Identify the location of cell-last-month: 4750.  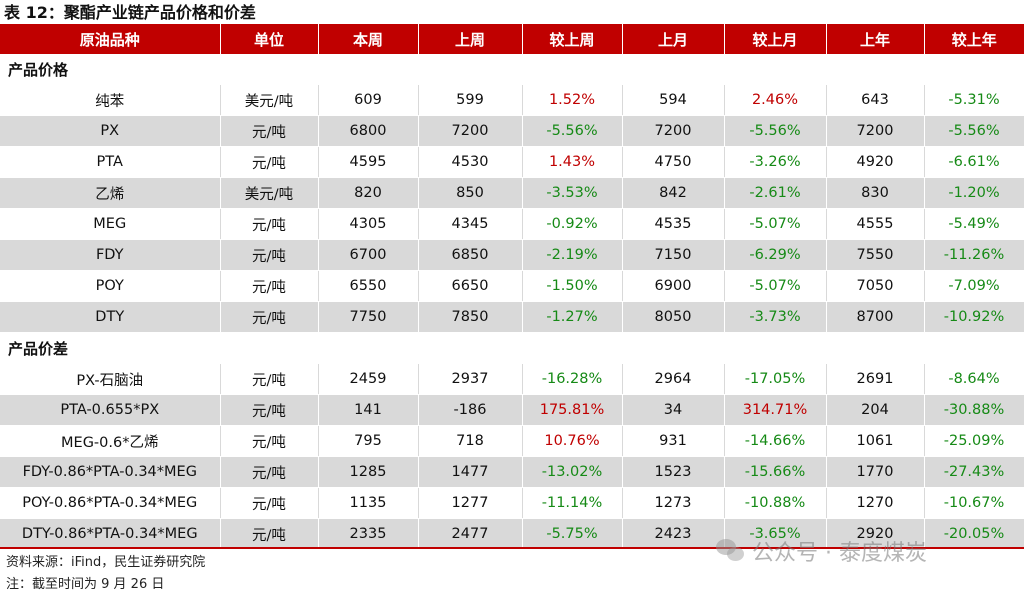
(673, 162).